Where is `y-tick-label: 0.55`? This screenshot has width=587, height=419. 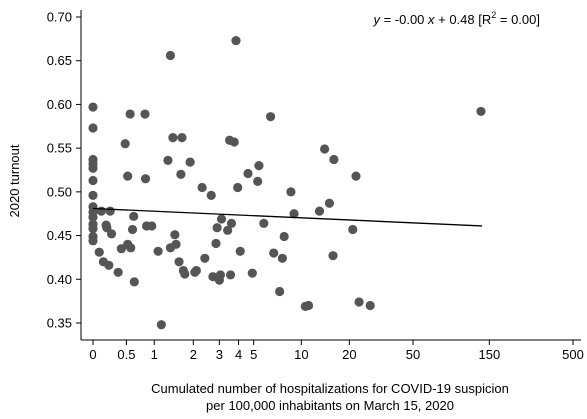
y-tick-label: 0.55 is located at coordinates (59, 148).